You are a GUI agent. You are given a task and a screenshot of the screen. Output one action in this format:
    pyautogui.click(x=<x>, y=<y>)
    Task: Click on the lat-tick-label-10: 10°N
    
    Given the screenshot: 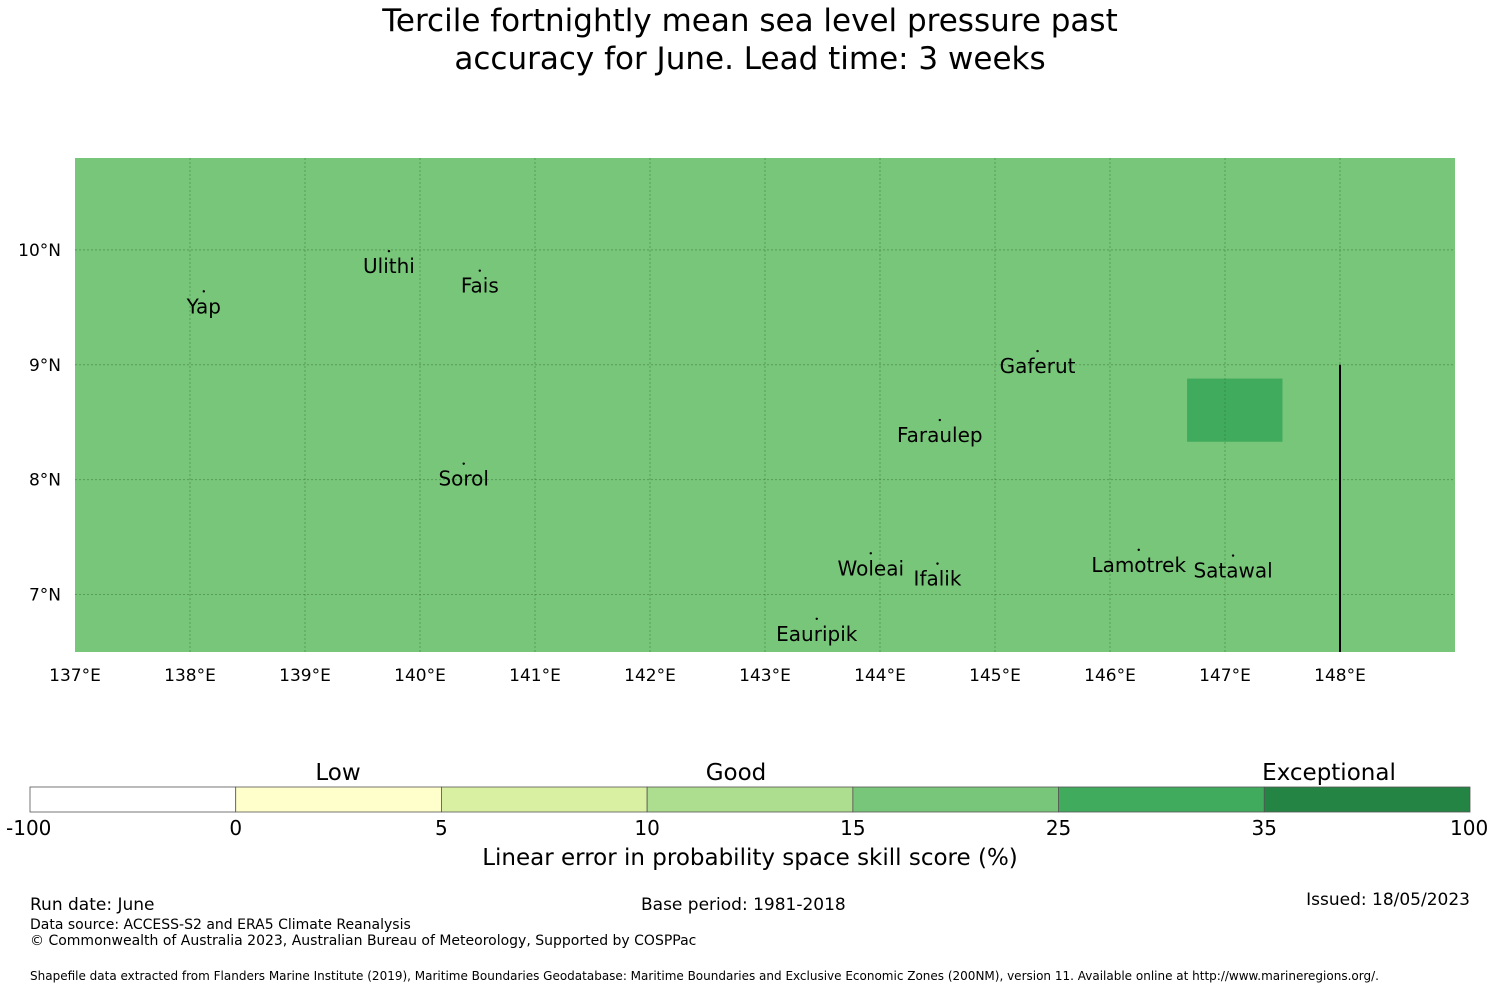 What is the action you would take?
    pyautogui.click(x=39, y=251)
    